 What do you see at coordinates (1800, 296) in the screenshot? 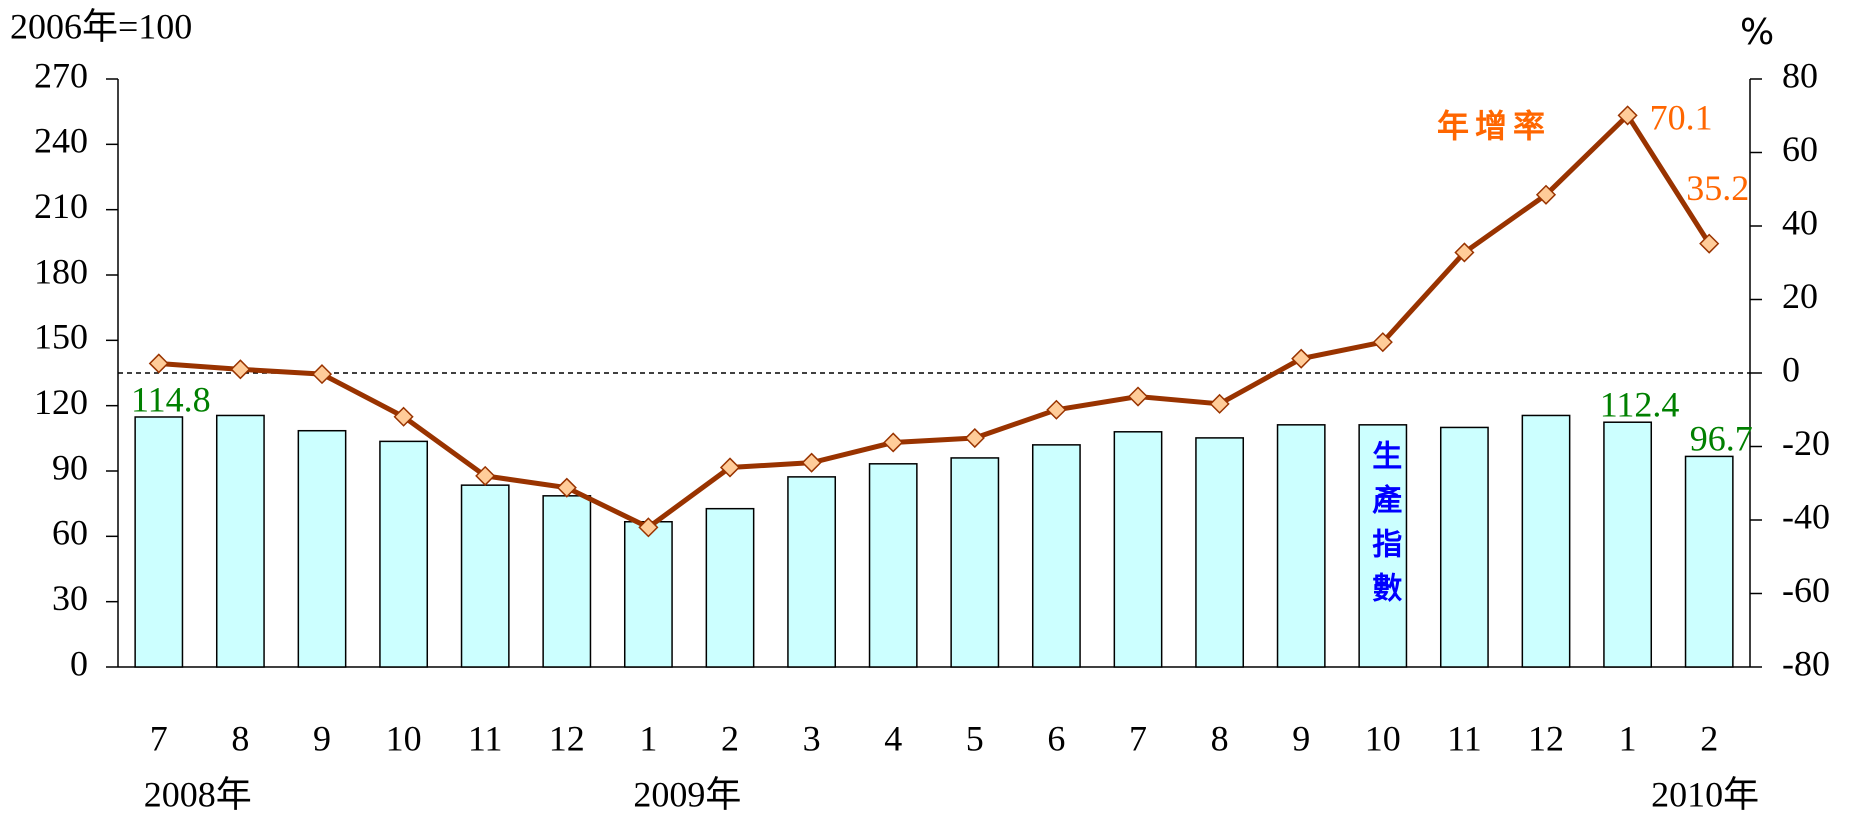
I see `y2-tick-label: 20` at bounding box center [1800, 296].